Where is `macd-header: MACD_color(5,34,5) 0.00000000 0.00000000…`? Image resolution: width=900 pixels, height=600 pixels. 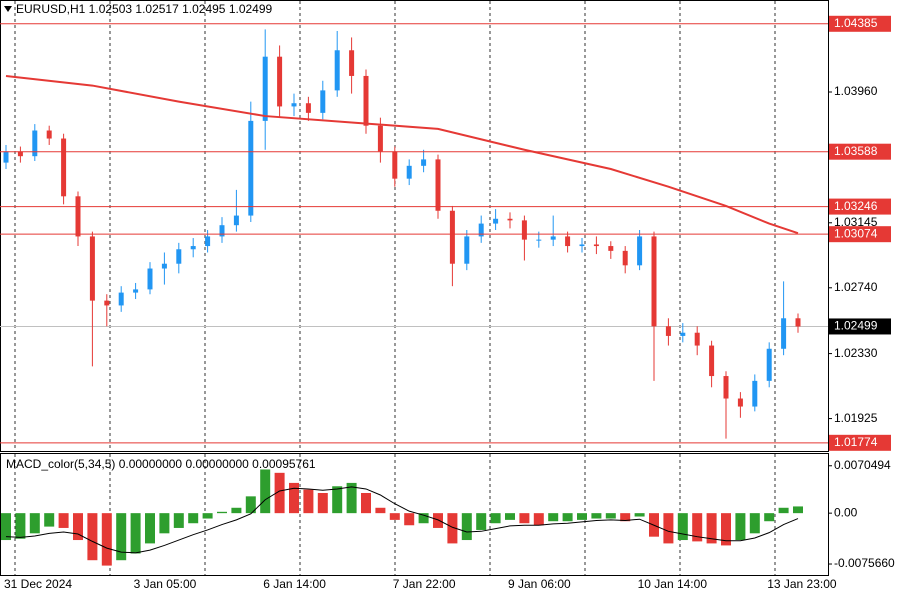
macd-header: MACD_color(5,34,5) 0.00000000 0.00000000… is located at coordinates (161, 464).